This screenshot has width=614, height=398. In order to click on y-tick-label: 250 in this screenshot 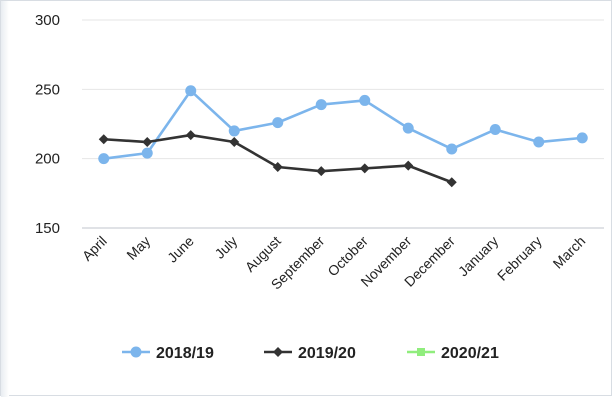, I will do `click(47, 89)`.